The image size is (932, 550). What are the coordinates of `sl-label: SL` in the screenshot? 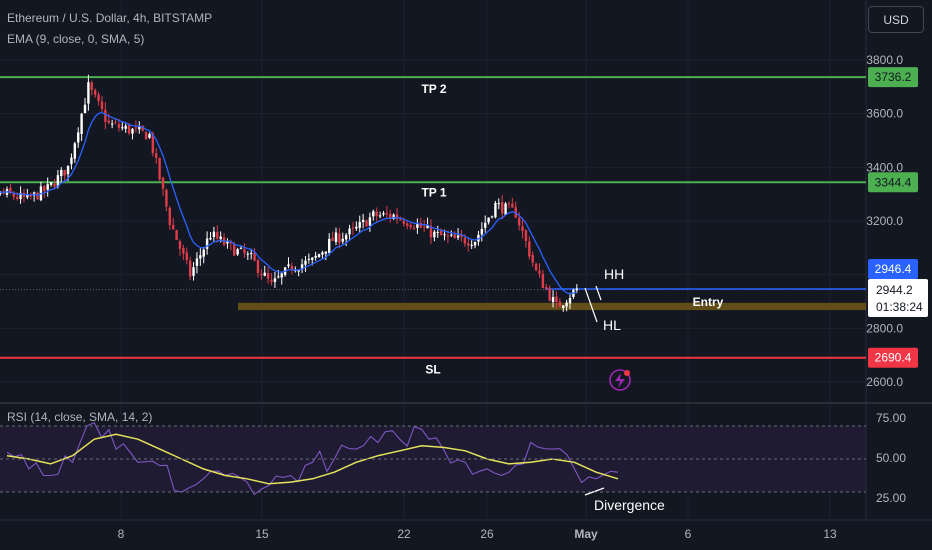 It's located at (432, 370).